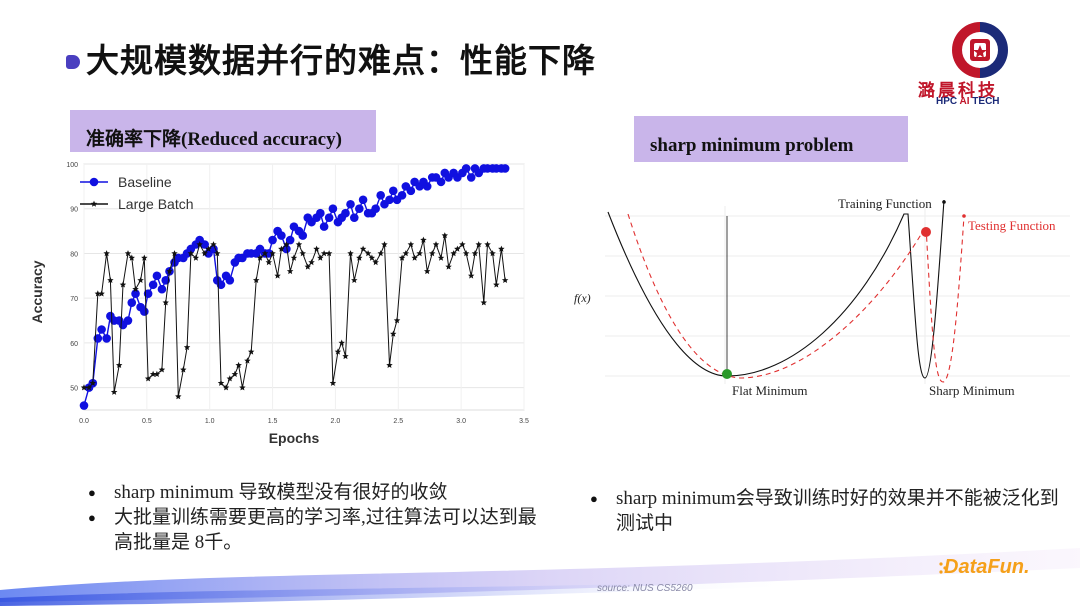 The height and width of the screenshot is (608, 1080). I want to click on reduced-accuracy-label: 准确率下降(Reduced accuracy), so click(223, 132).